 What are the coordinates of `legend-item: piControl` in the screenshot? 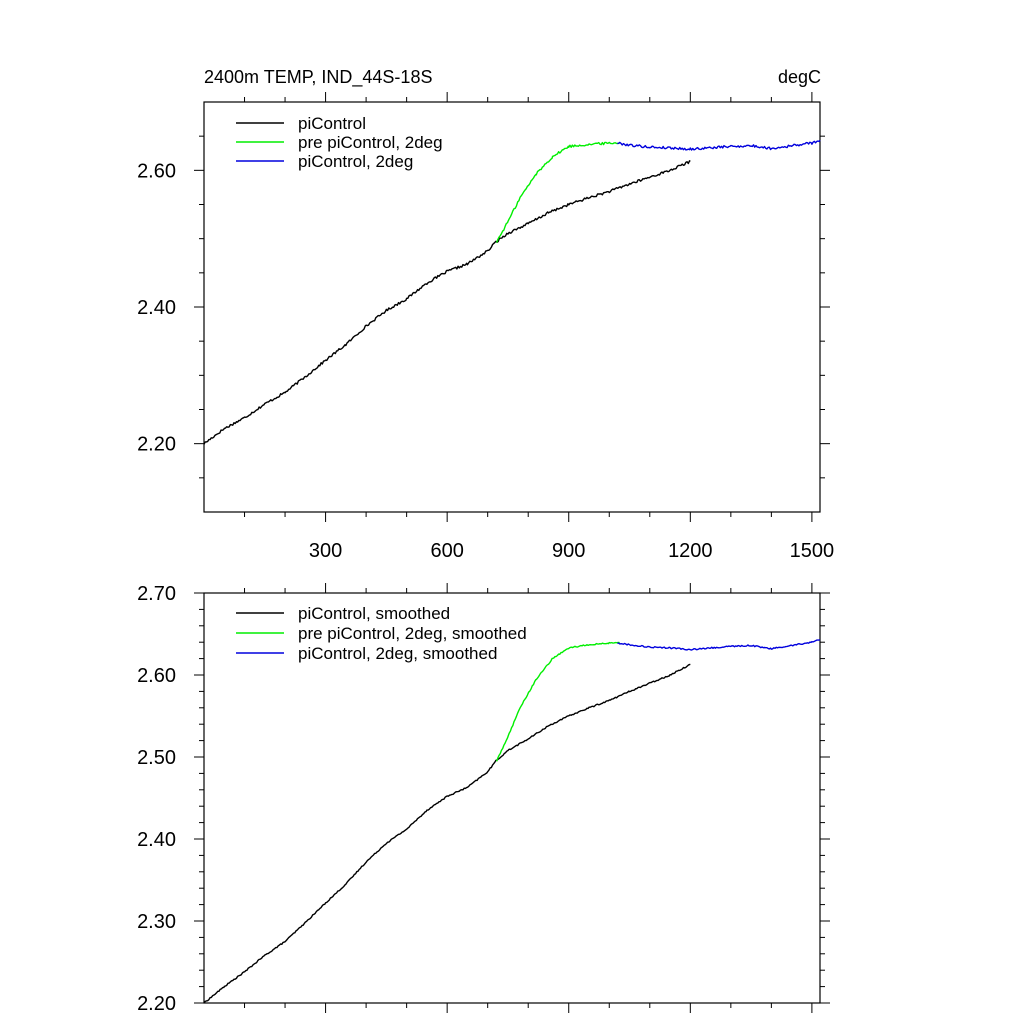 It's located at (301, 123).